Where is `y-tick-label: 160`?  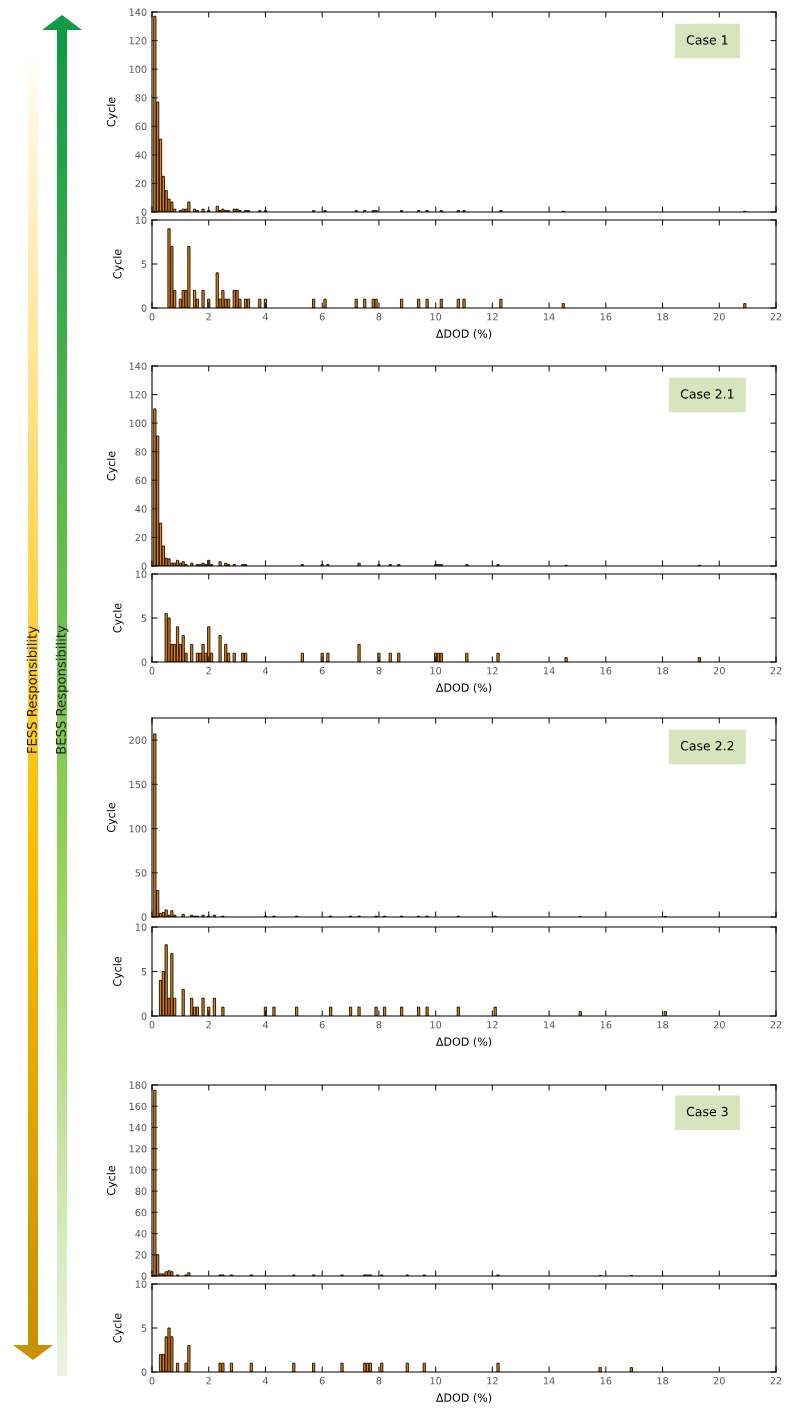 y-tick-label: 160 is located at coordinates (138, 1106).